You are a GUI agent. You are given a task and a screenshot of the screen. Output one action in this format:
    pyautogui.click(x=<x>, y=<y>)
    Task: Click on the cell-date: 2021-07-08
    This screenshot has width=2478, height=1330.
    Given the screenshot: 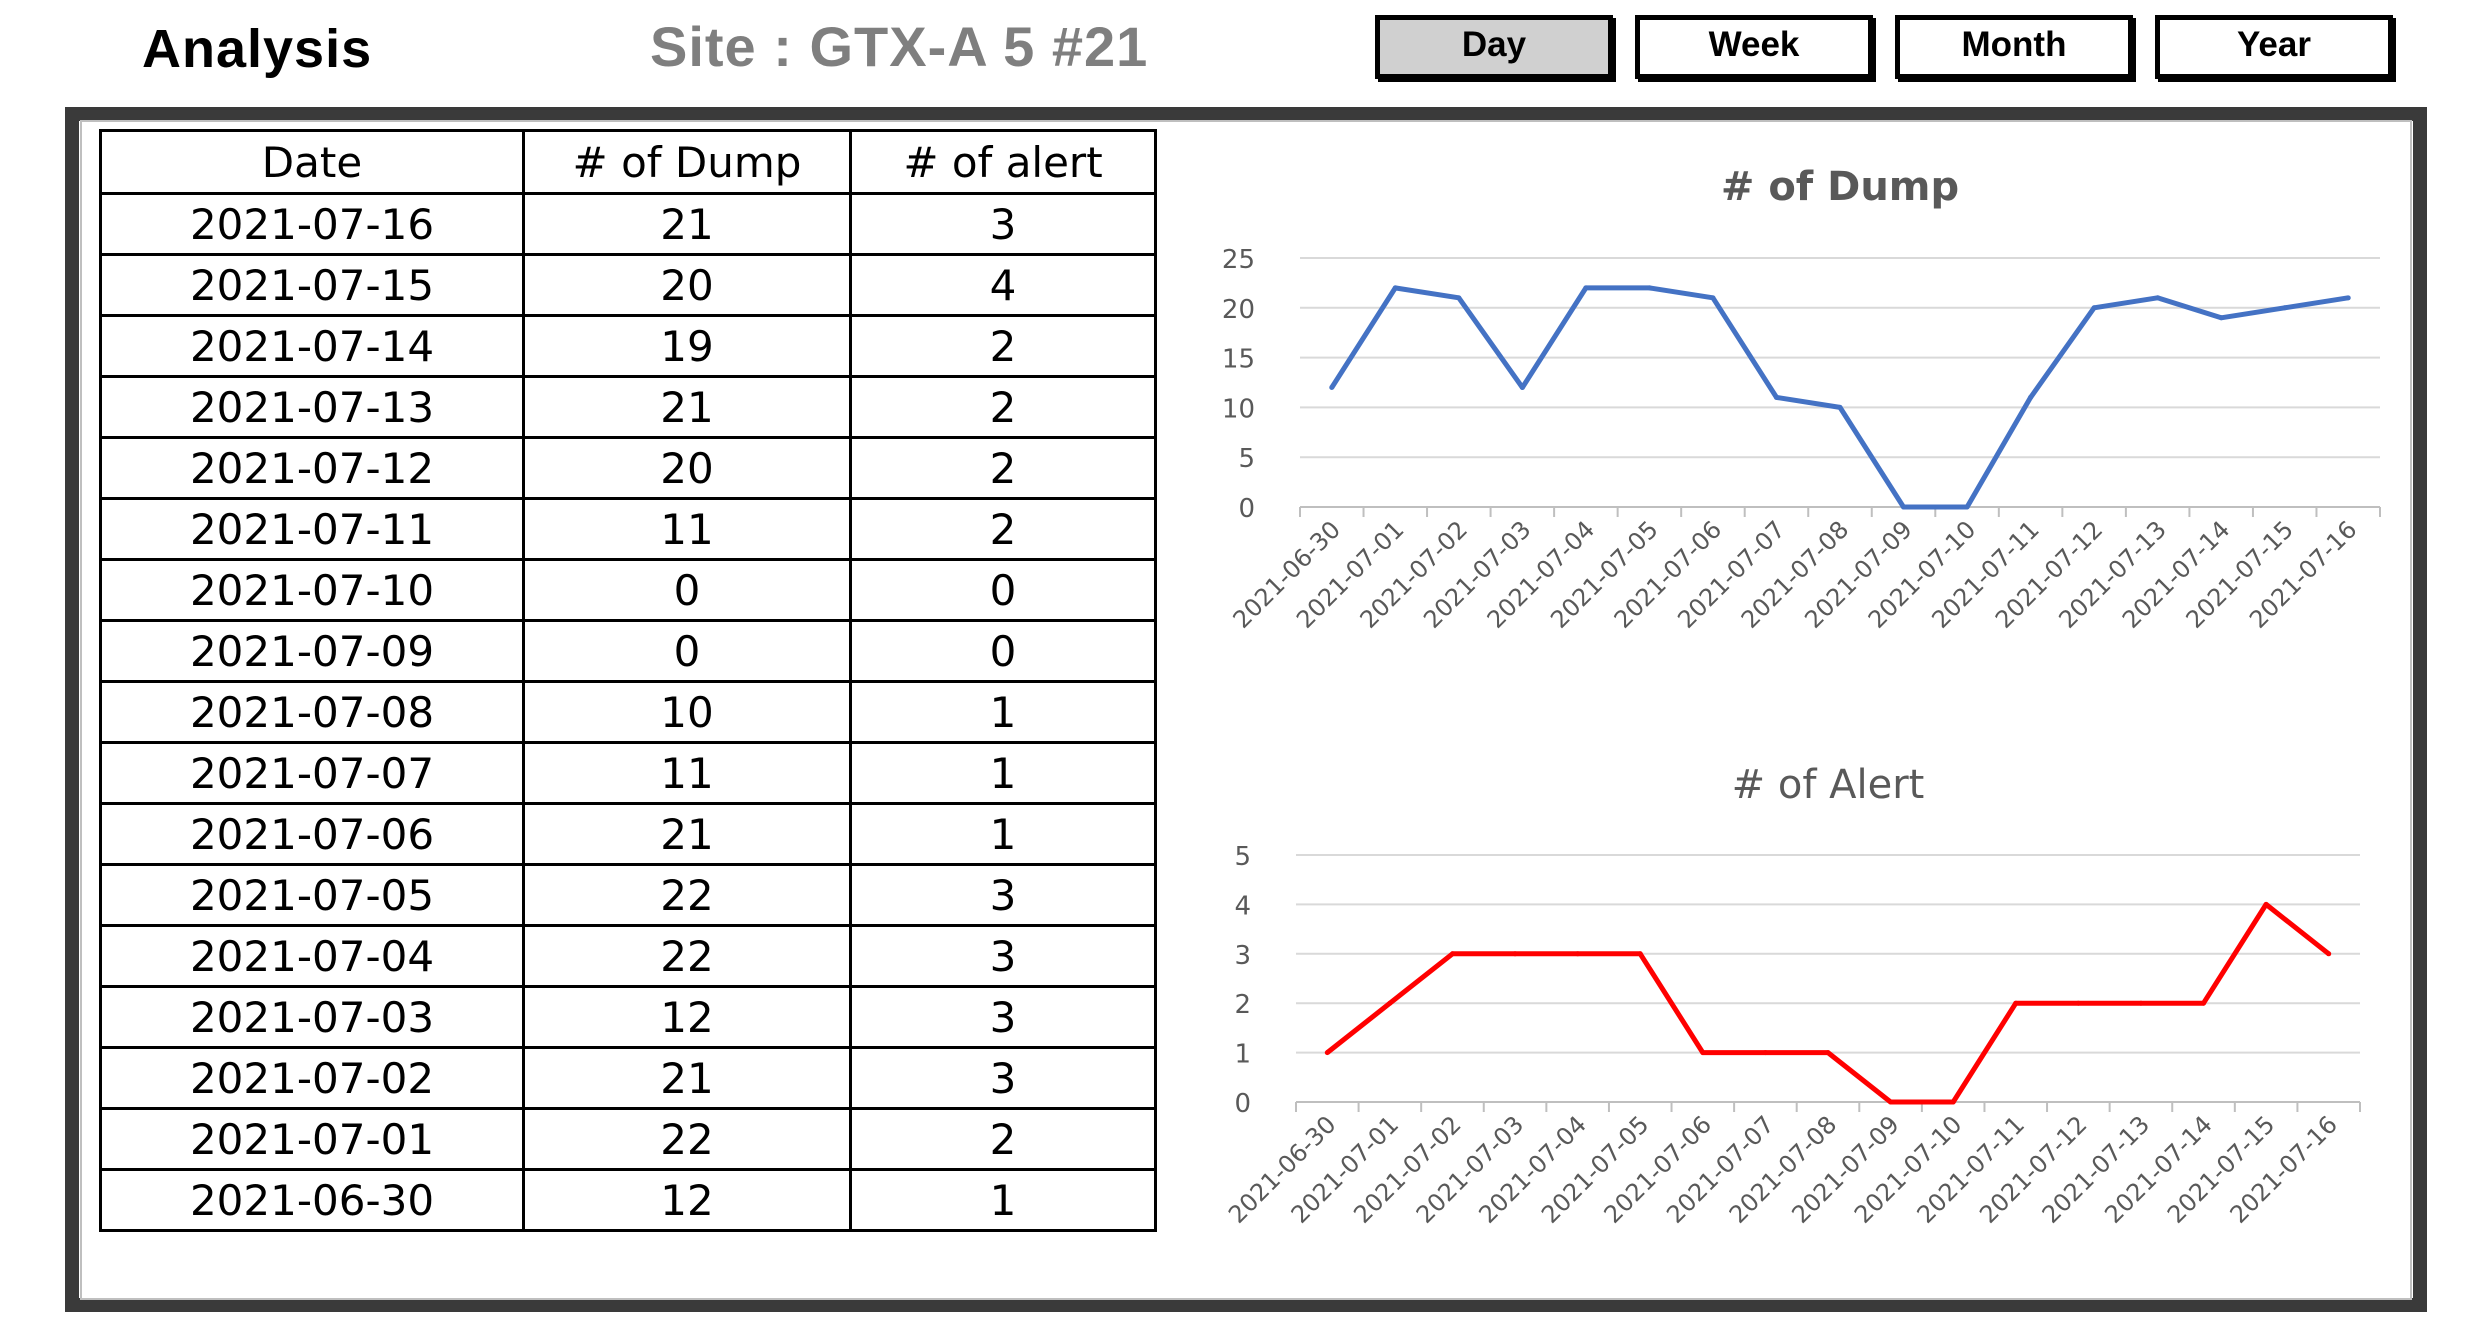 What is the action you would take?
    pyautogui.click(x=312, y=712)
    